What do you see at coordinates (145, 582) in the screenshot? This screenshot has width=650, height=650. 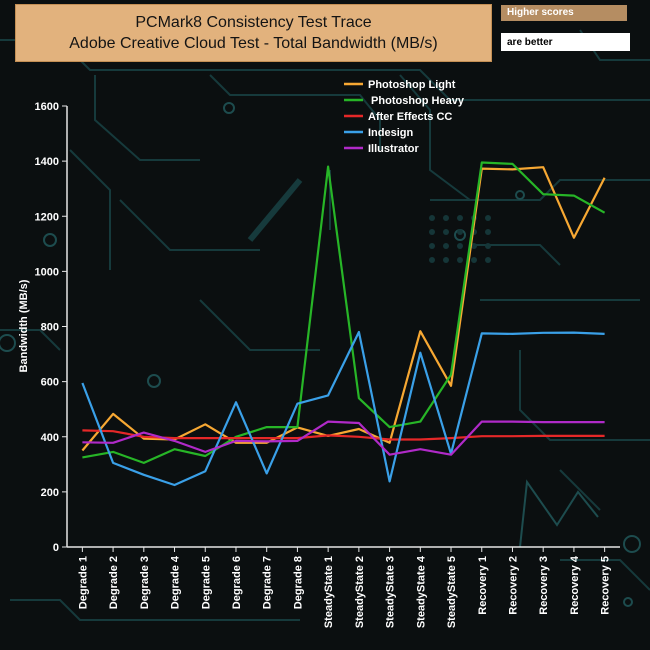 I see `x-tick-label: Degrade 3` at bounding box center [145, 582].